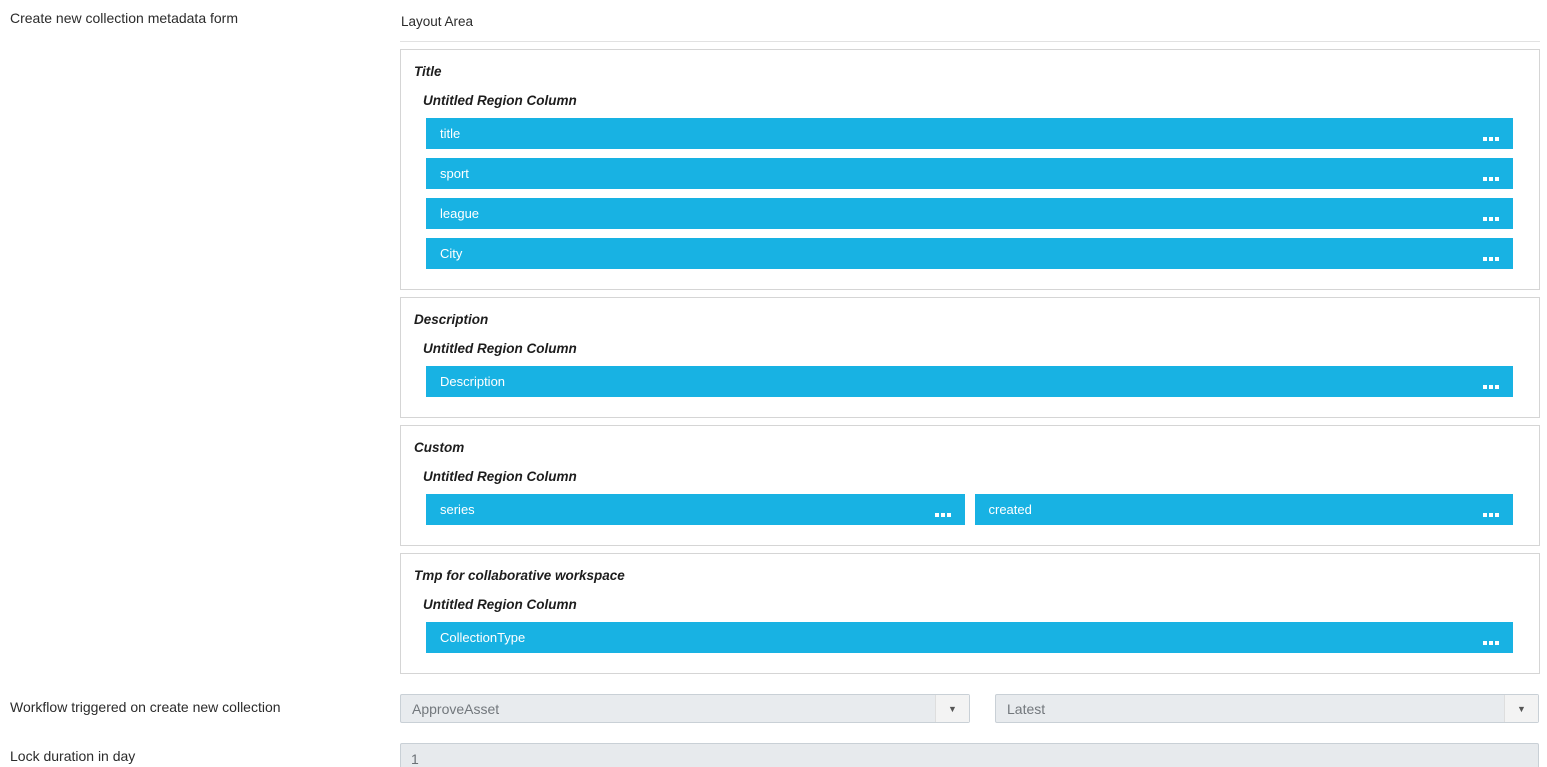 The width and height of the screenshot is (1547, 767). What do you see at coordinates (969, 509) in the screenshot?
I see `field-list: series created` at bounding box center [969, 509].